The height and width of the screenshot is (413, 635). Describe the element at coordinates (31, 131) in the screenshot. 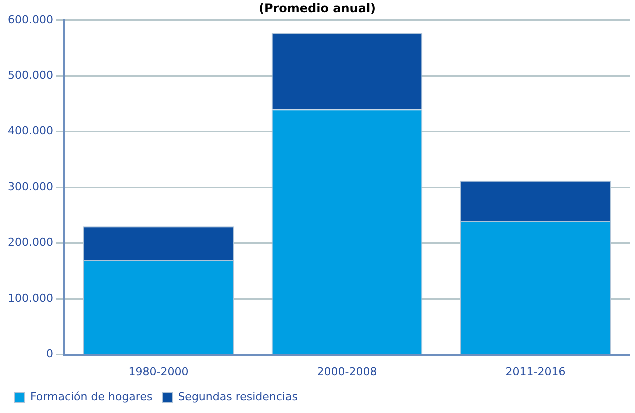

I see `y-tick-label: 400.000` at that location.